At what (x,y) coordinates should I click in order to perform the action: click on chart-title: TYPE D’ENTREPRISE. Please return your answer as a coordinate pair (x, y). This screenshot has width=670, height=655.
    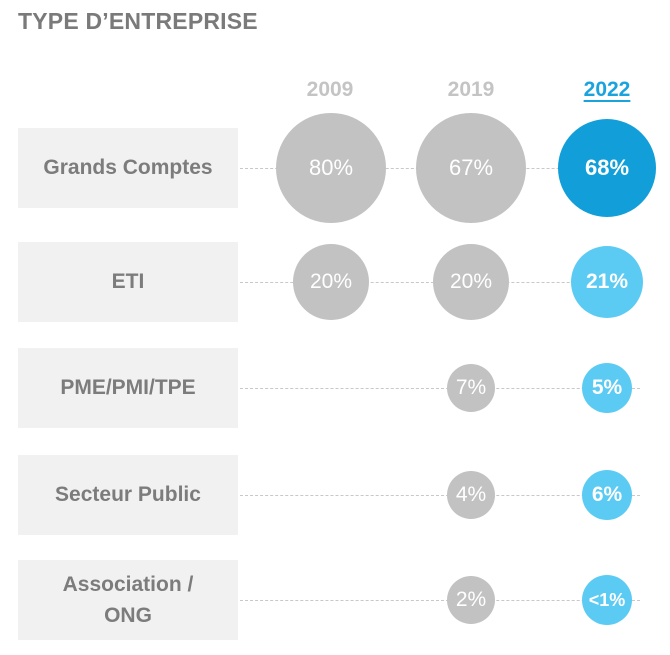
    Looking at the image, I should click on (138, 21).